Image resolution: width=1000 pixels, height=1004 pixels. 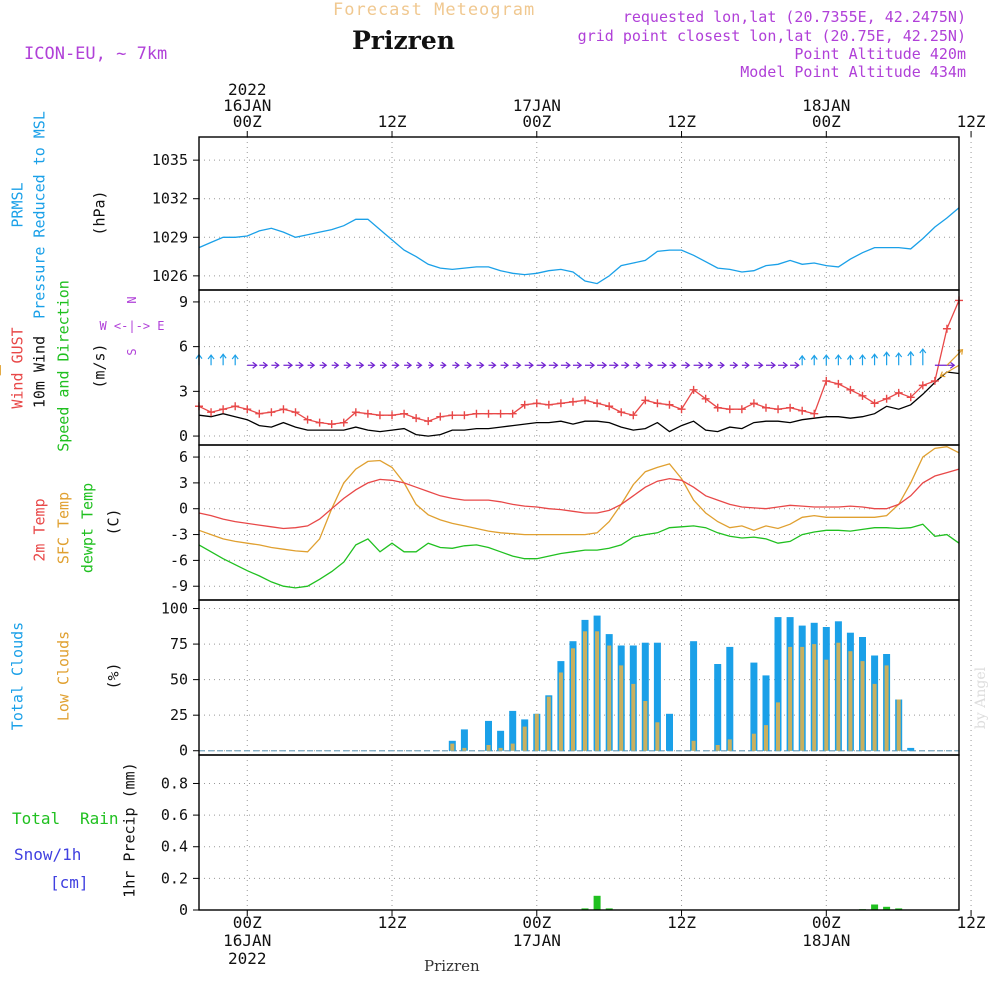 What do you see at coordinates (179, 715) in the screenshot?
I see `y-tick-label-clouds: 25` at bounding box center [179, 715].